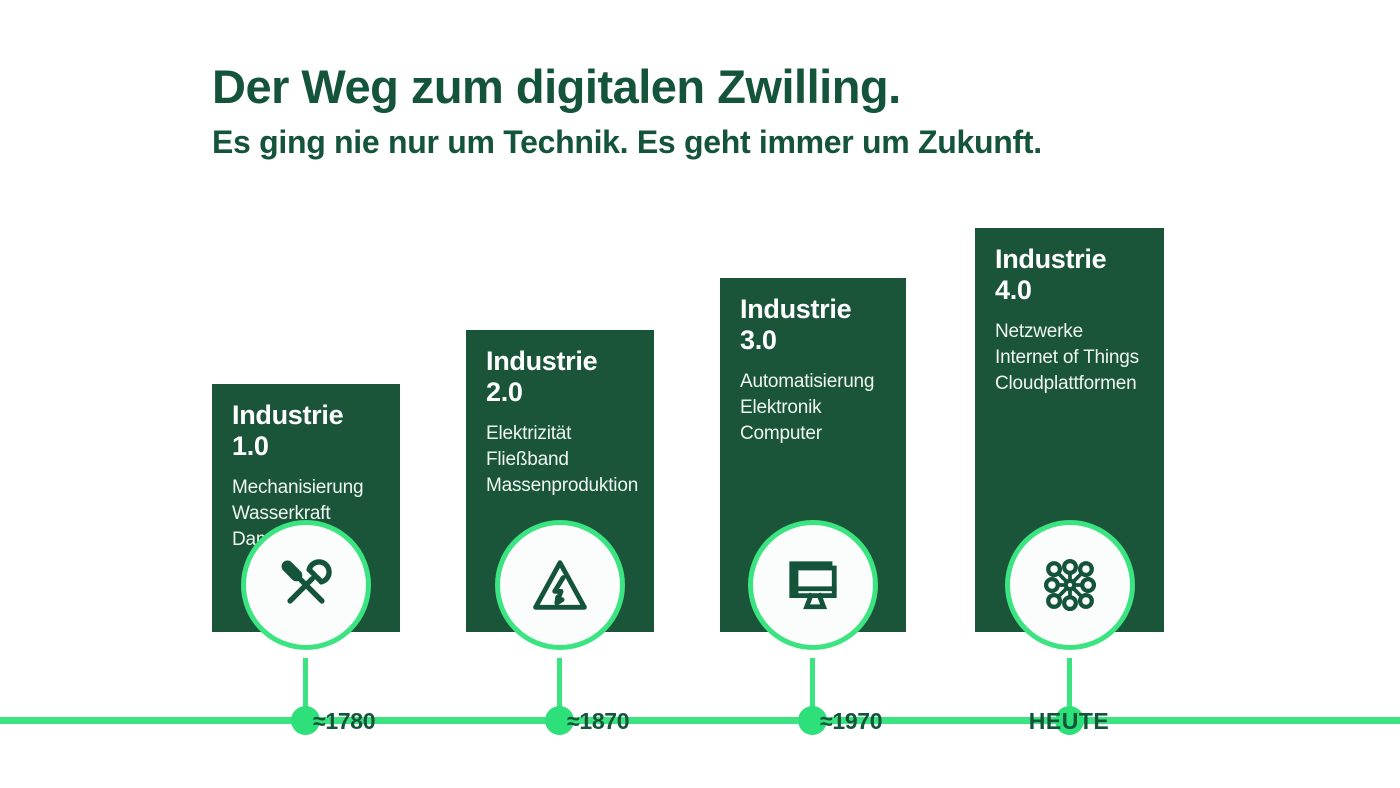 This screenshot has height=788, width=1400. Describe the element at coordinates (281, 513) in the screenshot. I see `stage-feature: Wasserkraft` at that location.